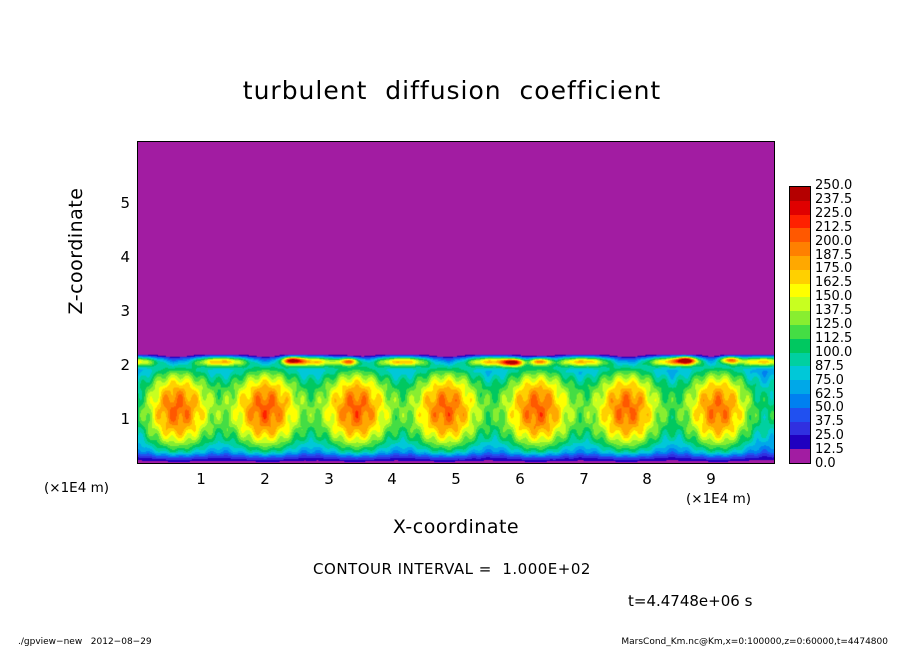  Describe the element at coordinates (829, 450) in the screenshot. I see `colorbar-tick-label: 12.5` at that location.